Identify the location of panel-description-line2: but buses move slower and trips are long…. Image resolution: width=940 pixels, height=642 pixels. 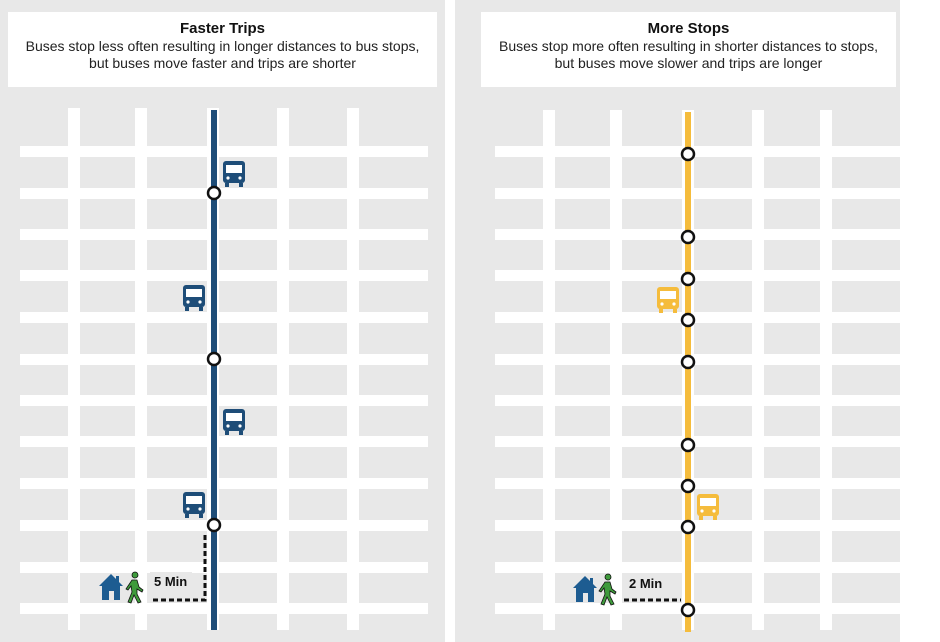
(688, 63).